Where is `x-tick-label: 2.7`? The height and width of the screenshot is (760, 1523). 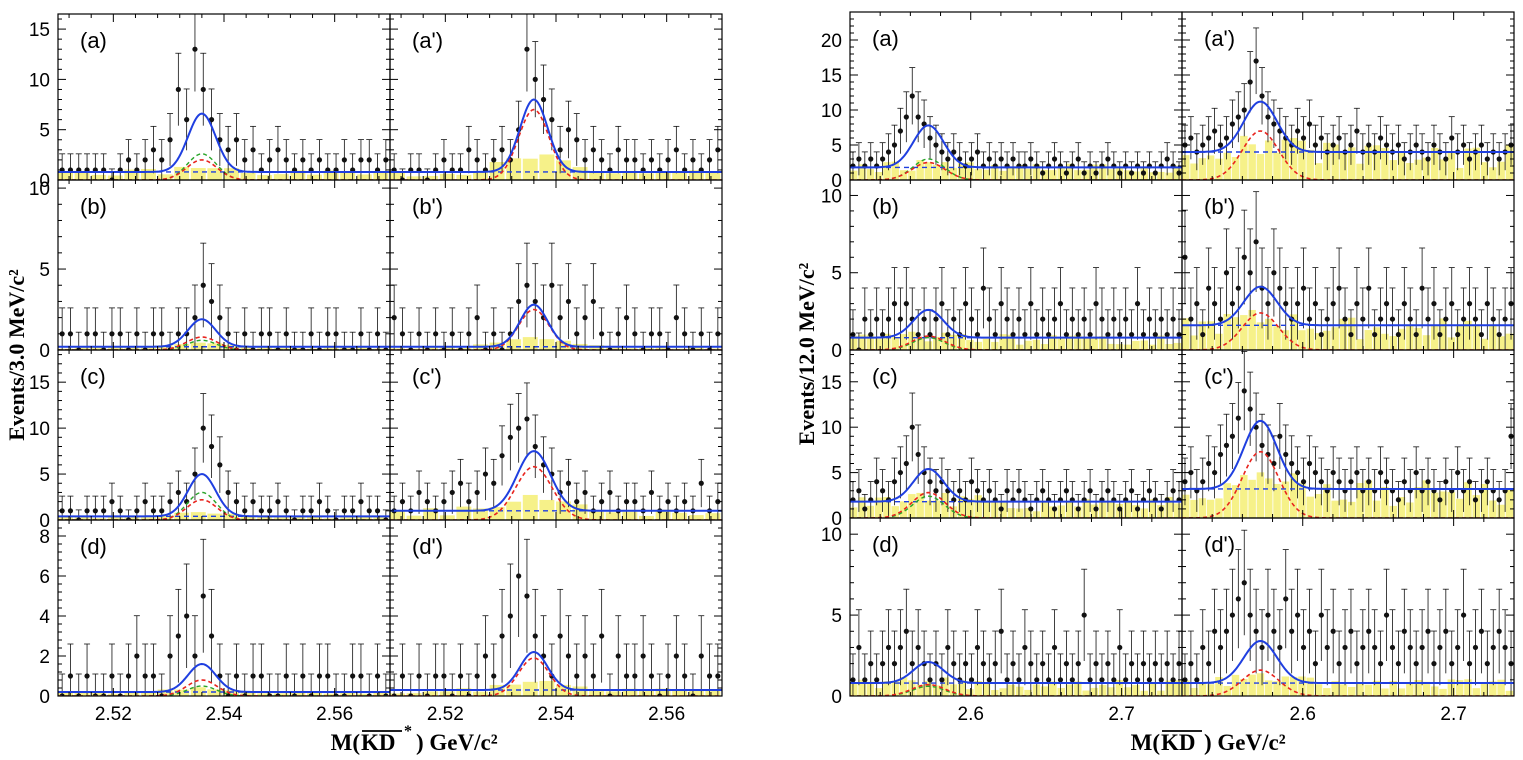
x-tick-label: 2.7 is located at coordinates (1121, 714).